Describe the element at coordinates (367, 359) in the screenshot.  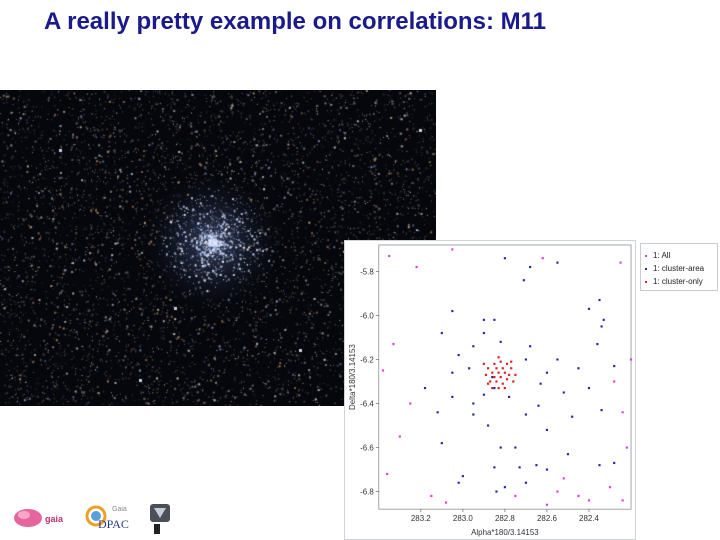
I see `y-tick-label: -6.2` at that location.